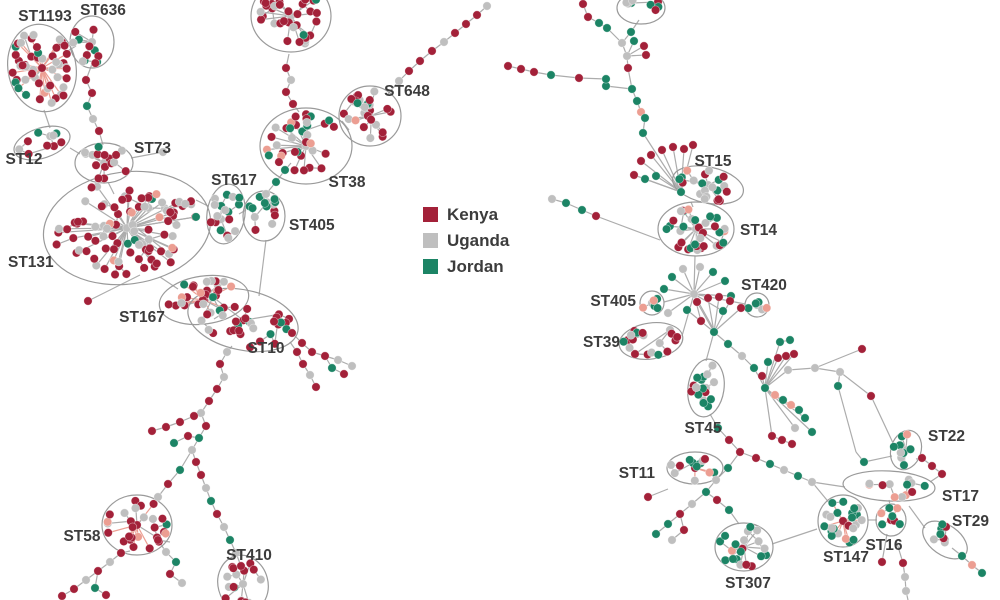  I want to click on cluster-label-ST410: ST410, so click(249, 555).